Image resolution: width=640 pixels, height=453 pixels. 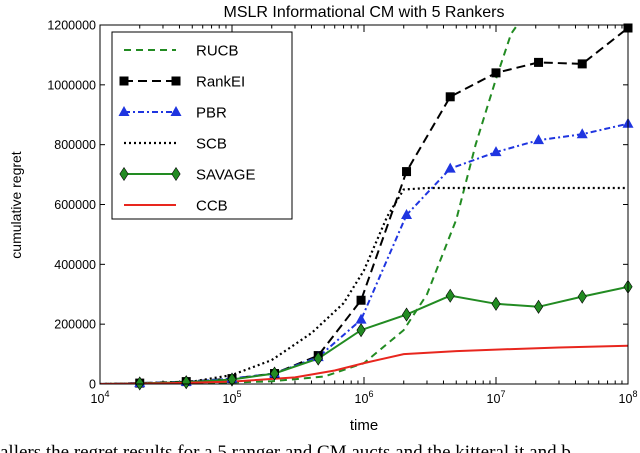 What do you see at coordinates (364, 364) in the screenshot?
I see `series-line-ccb` at bounding box center [364, 364].